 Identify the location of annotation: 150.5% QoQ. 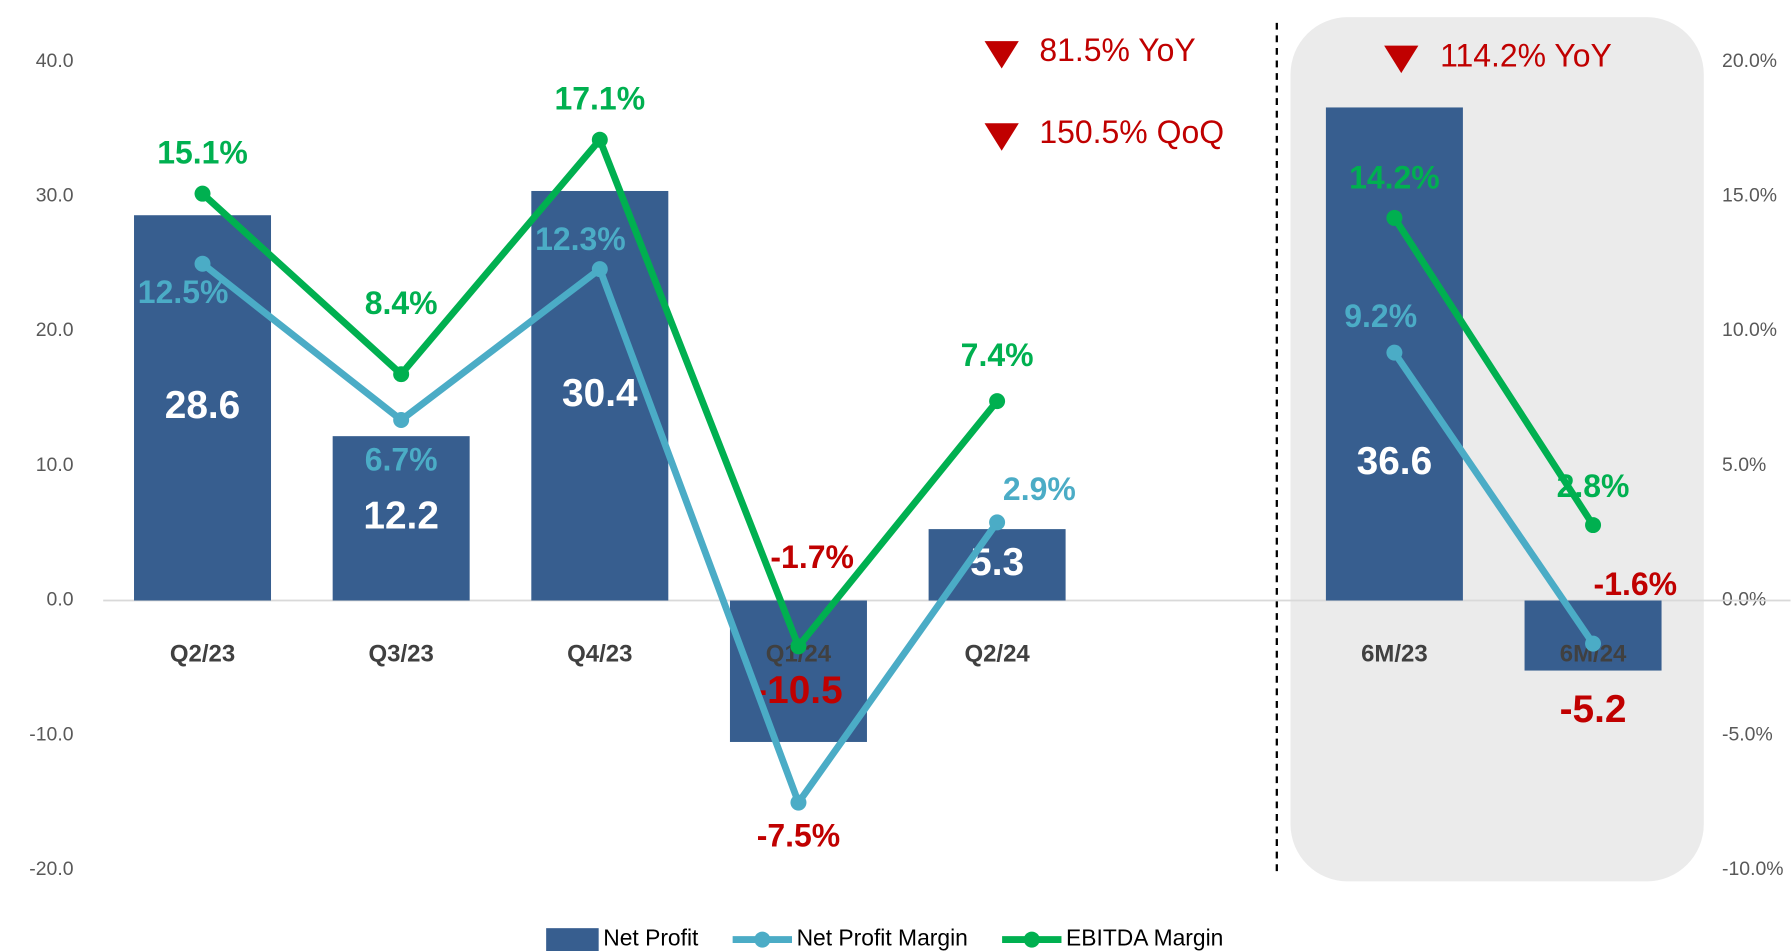
(1131, 132).